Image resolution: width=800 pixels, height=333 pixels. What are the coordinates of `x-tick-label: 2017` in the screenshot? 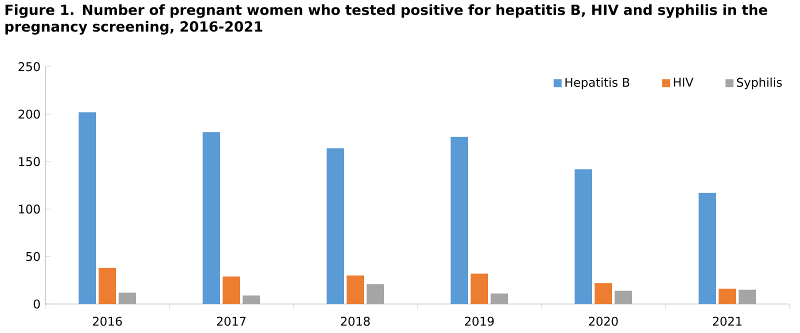 It's located at (231, 321).